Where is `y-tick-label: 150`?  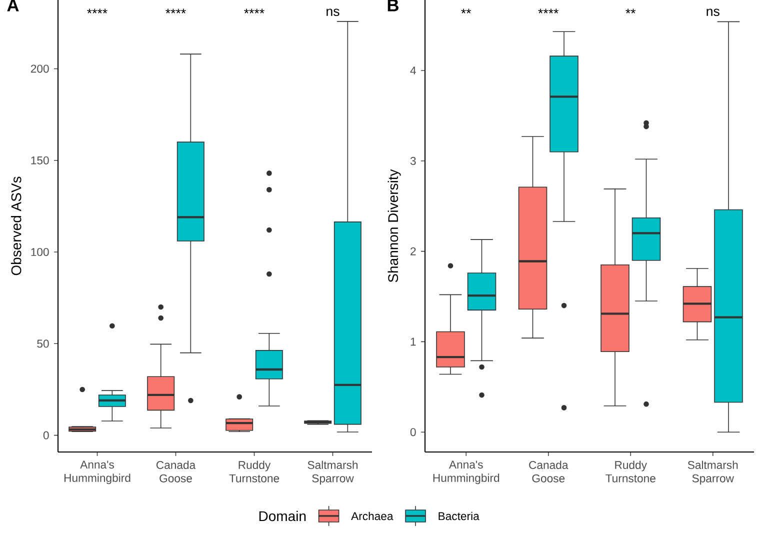
y-tick-label: 150 is located at coordinates (40, 160).